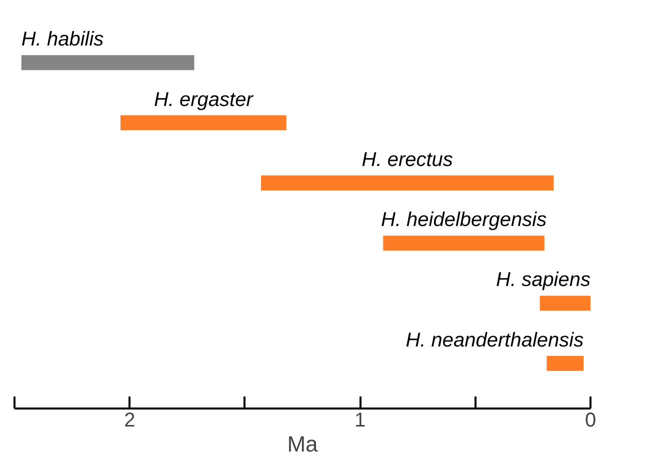  I want to click on y-tick-label: H. erectus, so click(407, 159).